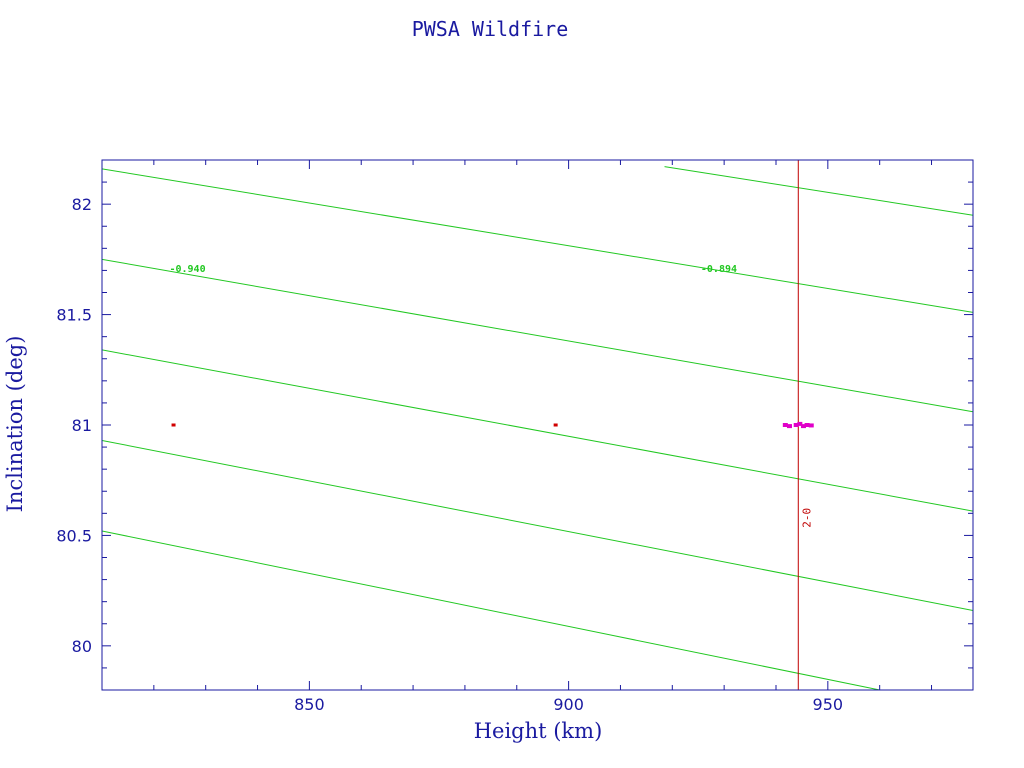 The height and width of the screenshot is (768, 1024). I want to click on x-tick-label: 950, so click(828, 704).